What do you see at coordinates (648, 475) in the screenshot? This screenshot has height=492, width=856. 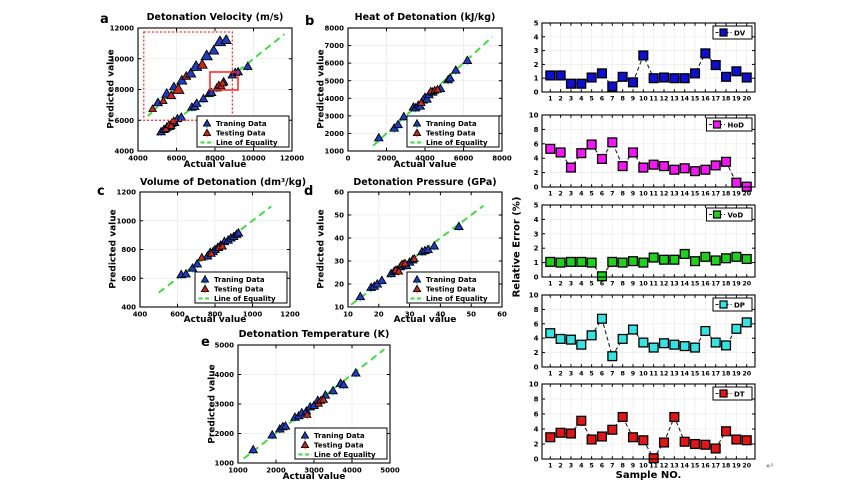 I see `shared-xlabel-sample-no: Sample NO.` at bounding box center [648, 475].